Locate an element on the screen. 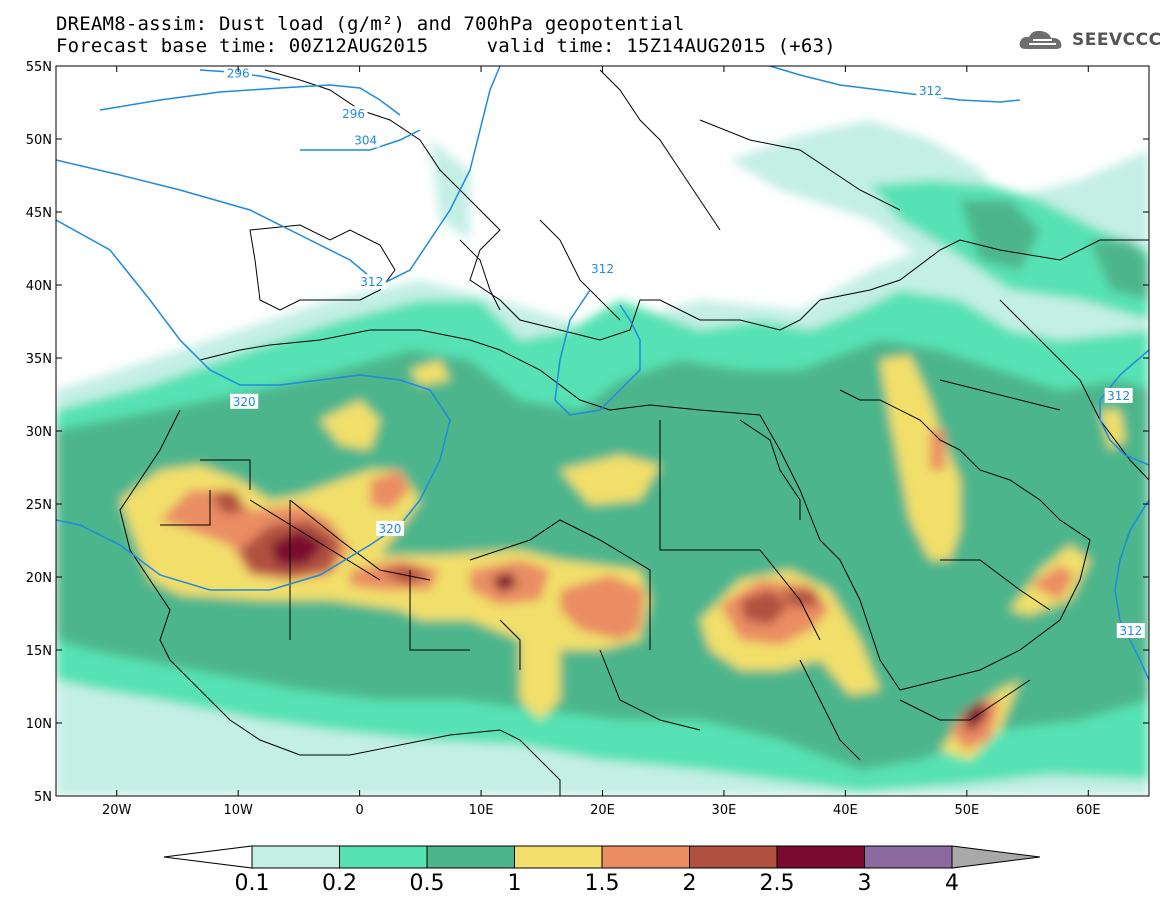 The width and height of the screenshot is (1165, 907). colorbar-label: 4 is located at coordinates (952, 883).